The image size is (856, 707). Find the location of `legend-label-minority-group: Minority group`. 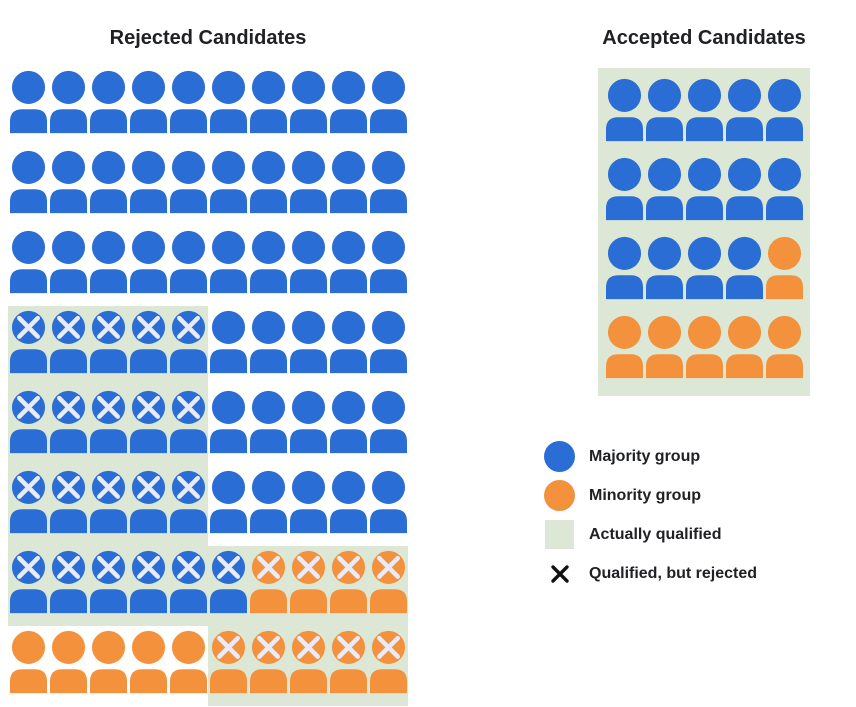

legend-label-minority-group: Minority group is located at coordinates (645, 495).